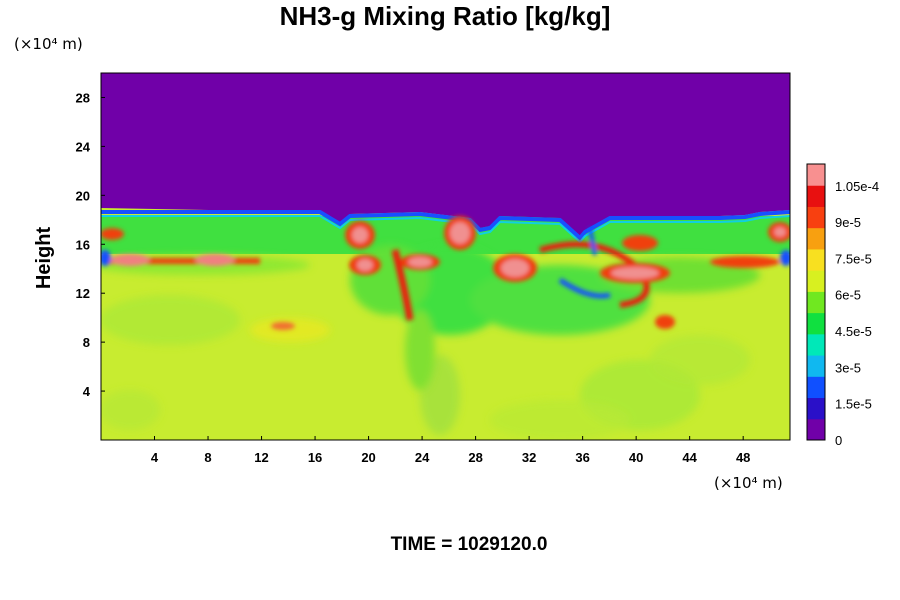 Image resolution: width=900 pixels, height=600 pixels. What do you see at coordinates (475, 457) in the screenshot?
I see `x-tick-label: 28` at bounding box center [475, 457].